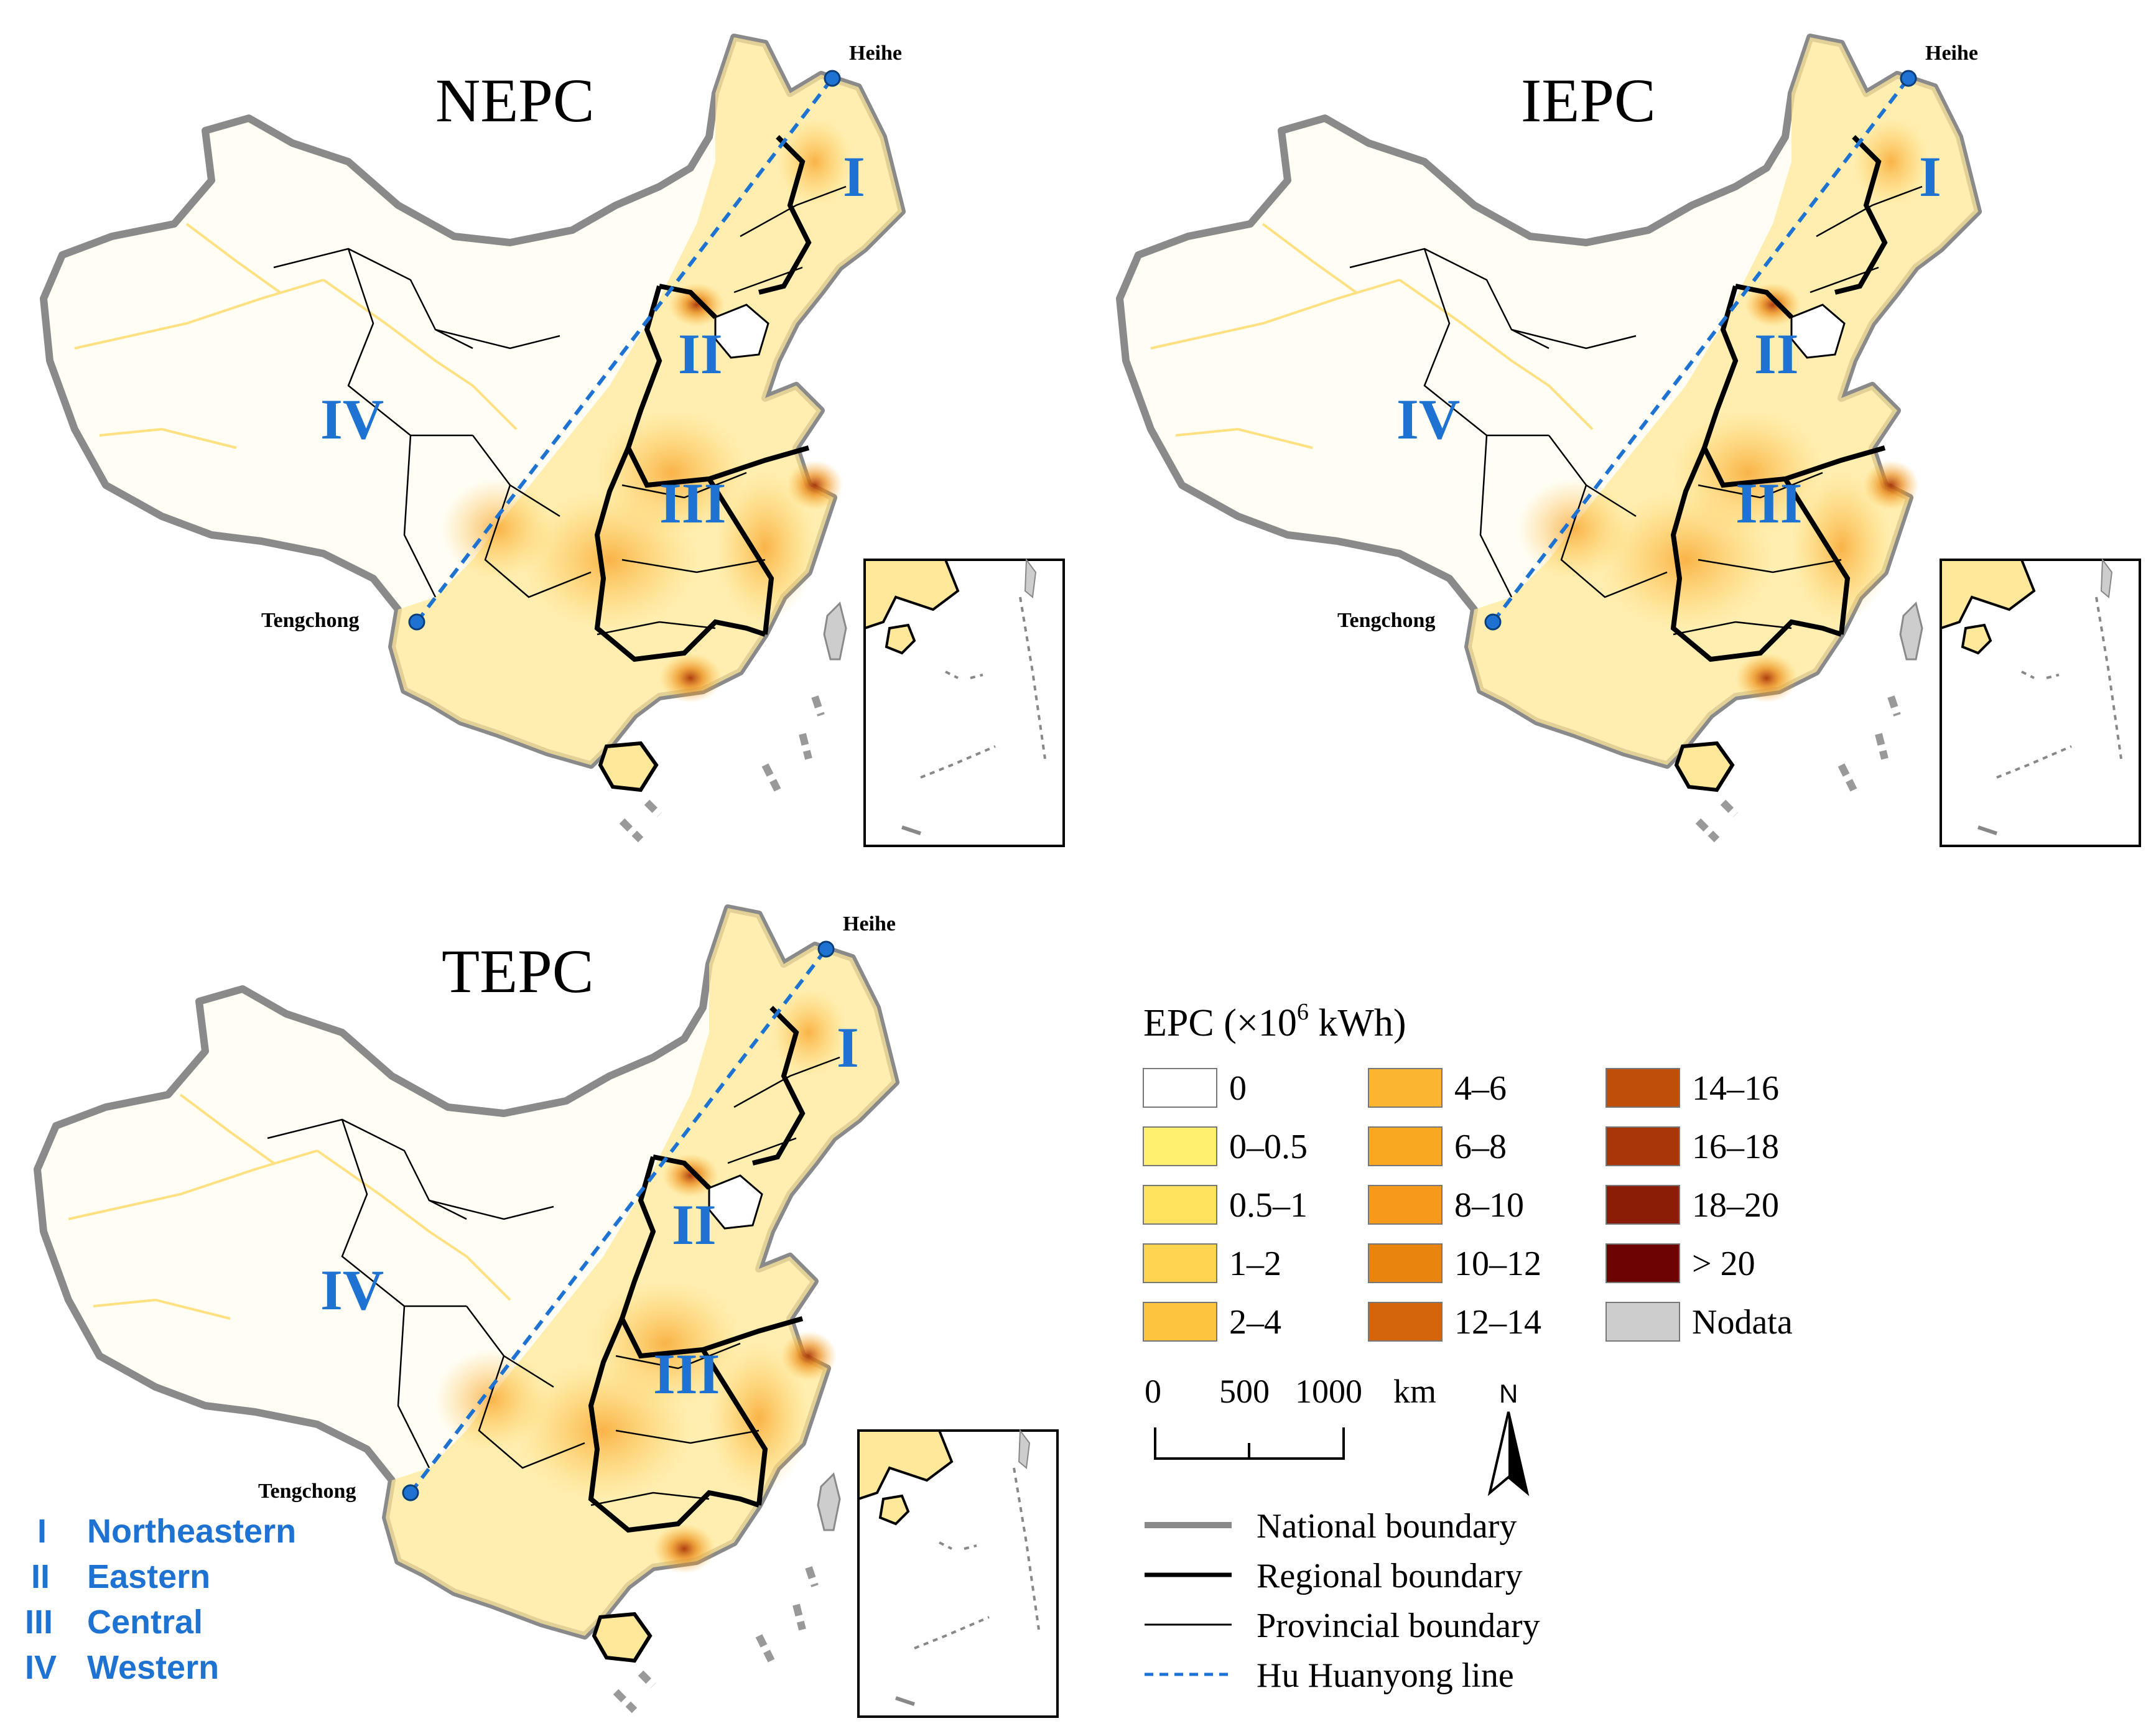  What do you see at coordinates (1274, 1021) in the screenshot?
I see `legend-title: EPC (×106 kWh)` at bounding box center [1274, 1021].